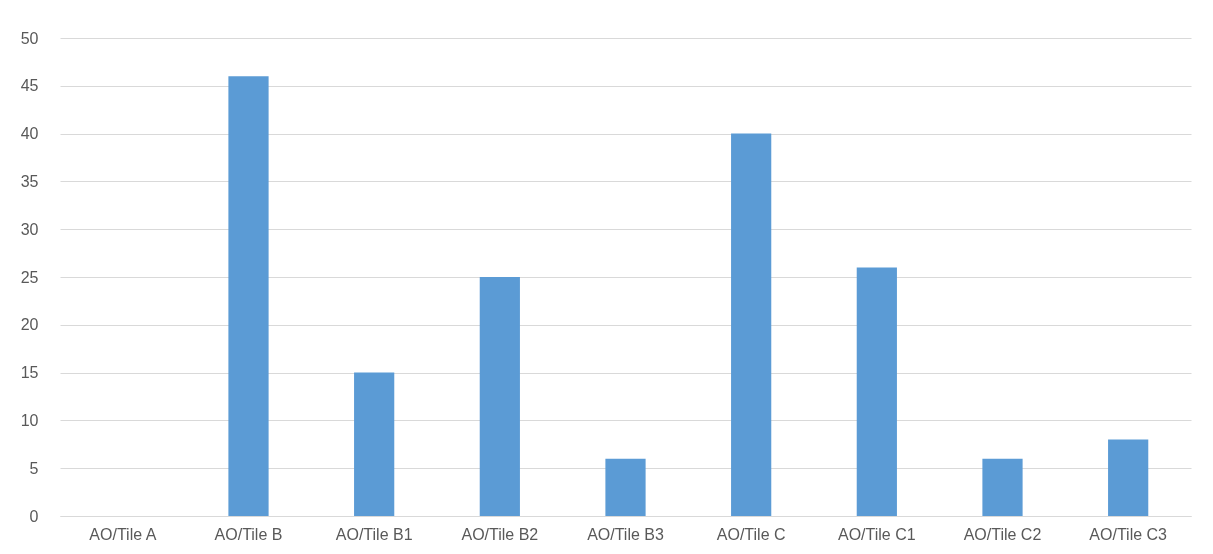 Image resolution: width=1213 pixels, height=554 pixels. What do you see at coordinates (29, 38) in the screenshot?
I see `y-tick-label: 50` at bounding box center [29, 38].